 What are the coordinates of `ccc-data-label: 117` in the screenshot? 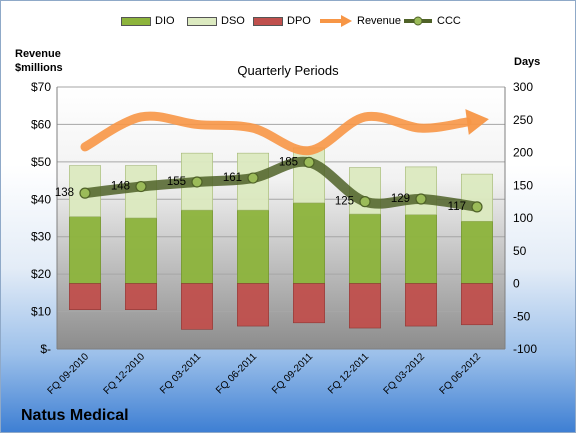 It's located at (457, 207).